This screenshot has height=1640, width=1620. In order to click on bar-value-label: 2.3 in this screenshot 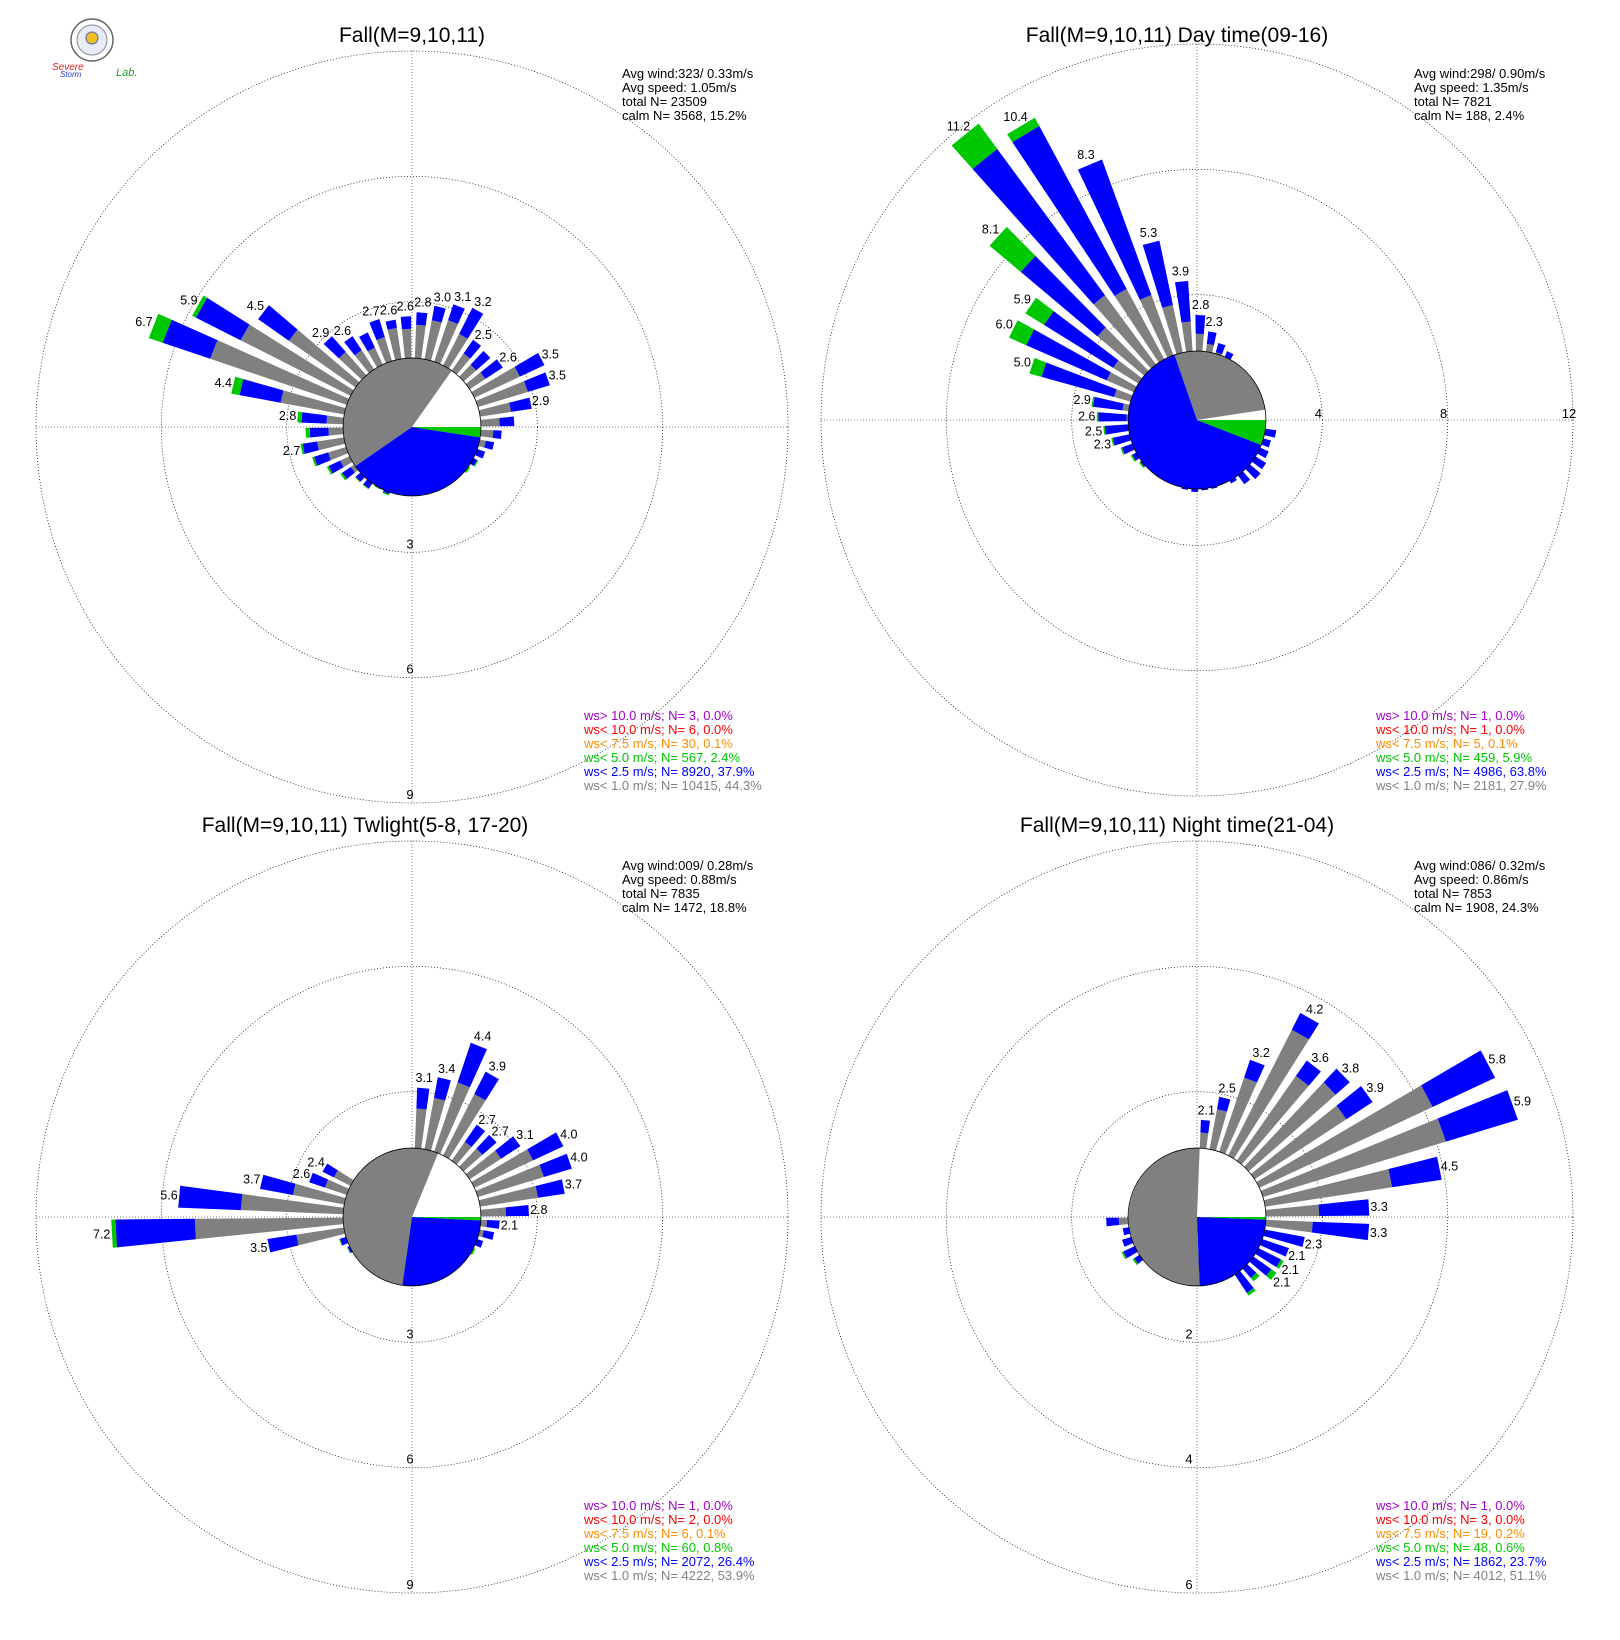, I will do `click(1214, 322)`.